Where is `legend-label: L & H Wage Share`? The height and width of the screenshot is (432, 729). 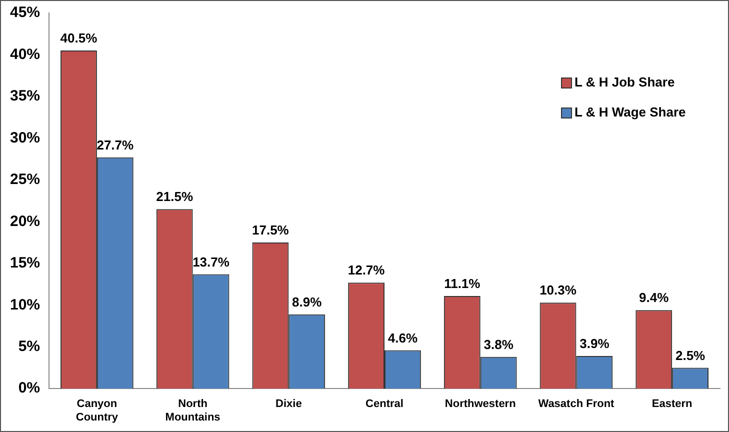 legend-label: L & H Wage Share is located at coordinates (630, 112).